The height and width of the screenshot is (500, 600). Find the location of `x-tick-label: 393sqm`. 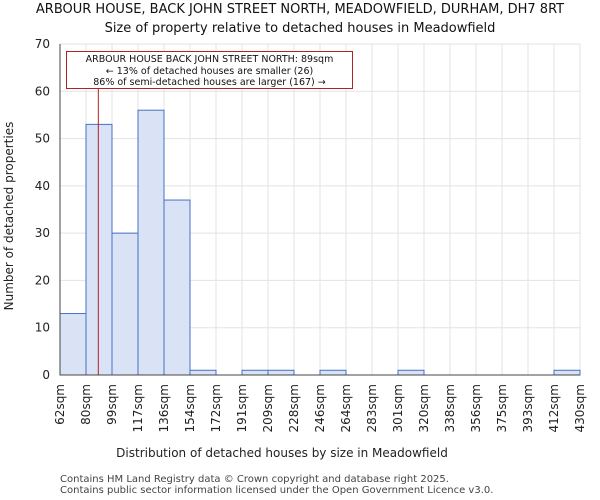

x-tick-label: 393sqm is located at coordinates (528, 408).